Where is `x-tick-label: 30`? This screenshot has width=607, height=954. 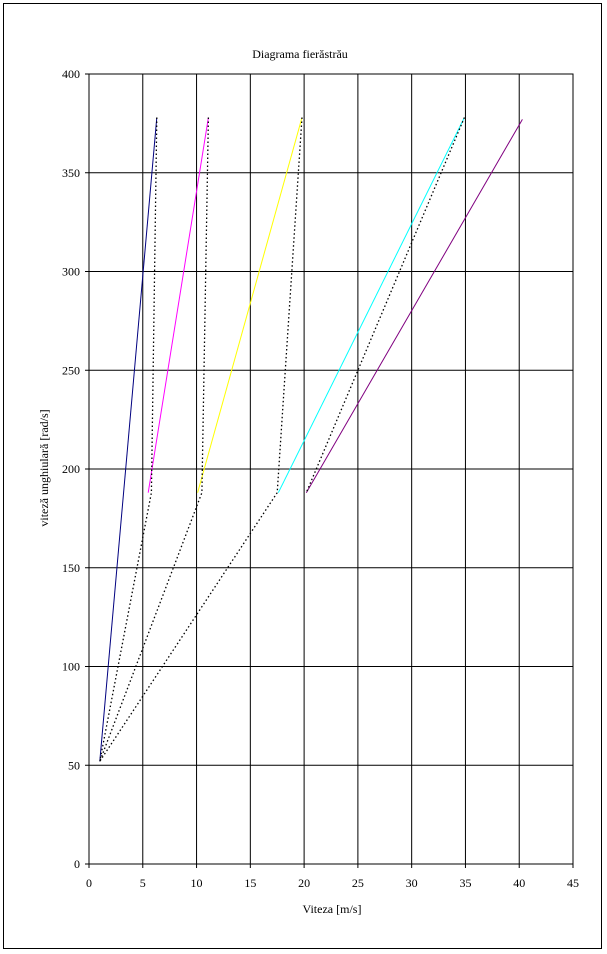
x-tick-label: 30 is located at coordinates (412, 883).